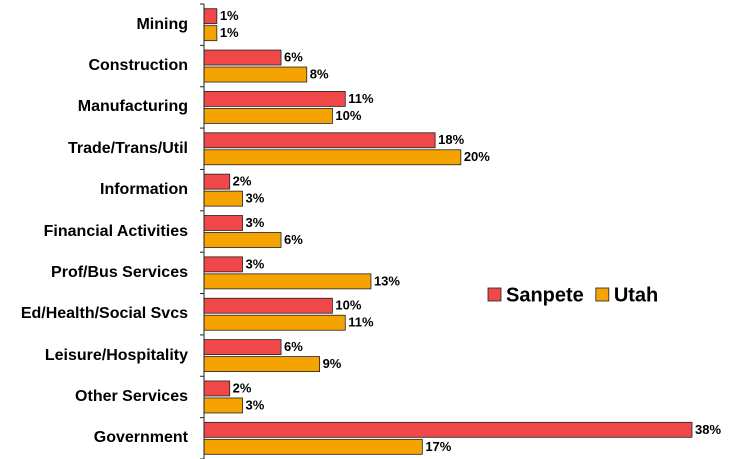 The height and width of the screenshot is (459, 733). What do you see at coordinates (319, 73) in the screenshot?
I see `data-label: 8%` at bounding box center [319, 73].